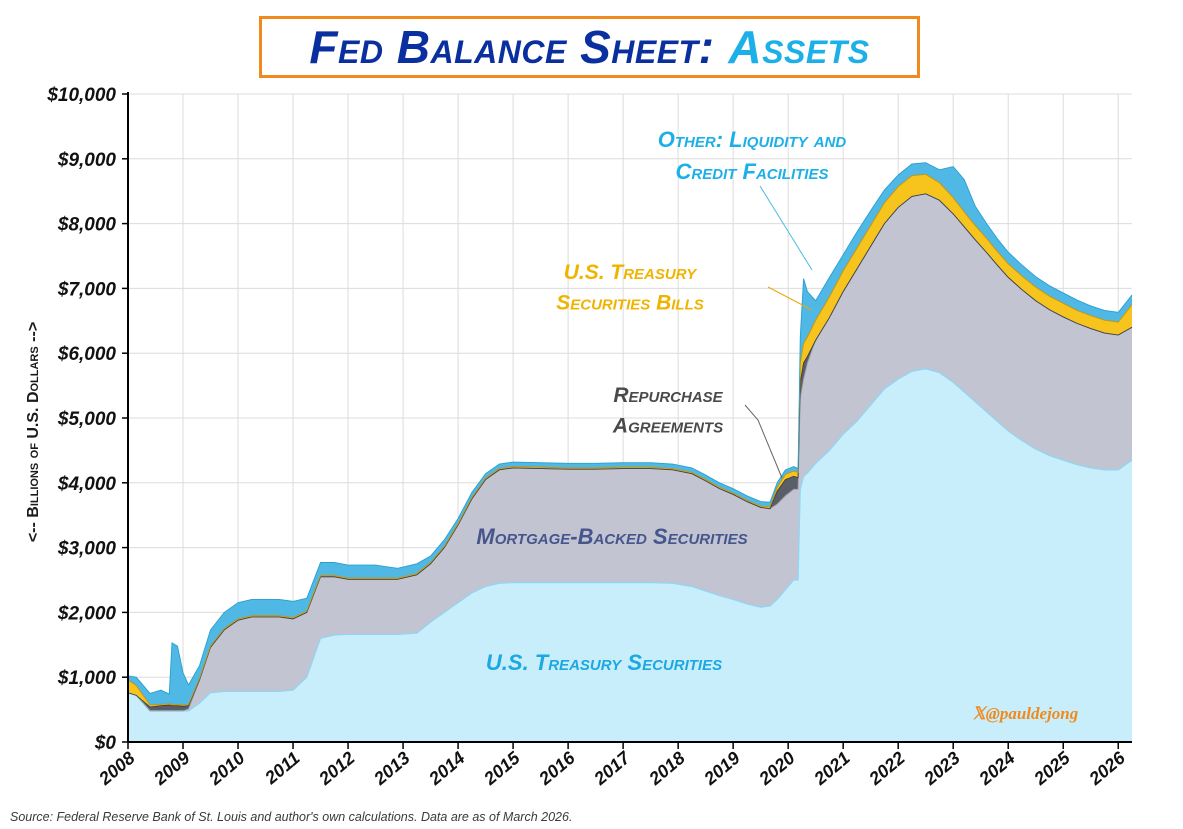 The width and height of the screenshot is (1183, 829). I want to click on x-tick-label: 2017, so click(611, 768).